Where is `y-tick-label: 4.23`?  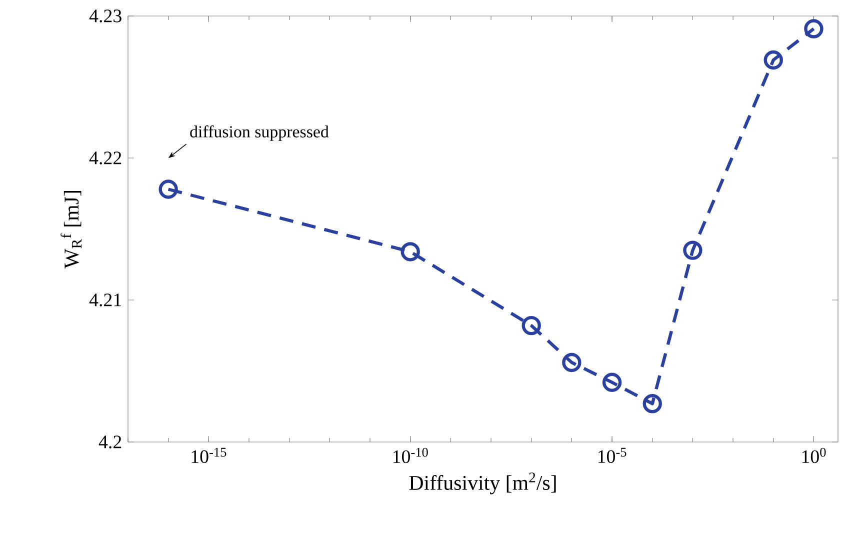
y-tick-label: 4.23 is located at coordinates (105, 16).